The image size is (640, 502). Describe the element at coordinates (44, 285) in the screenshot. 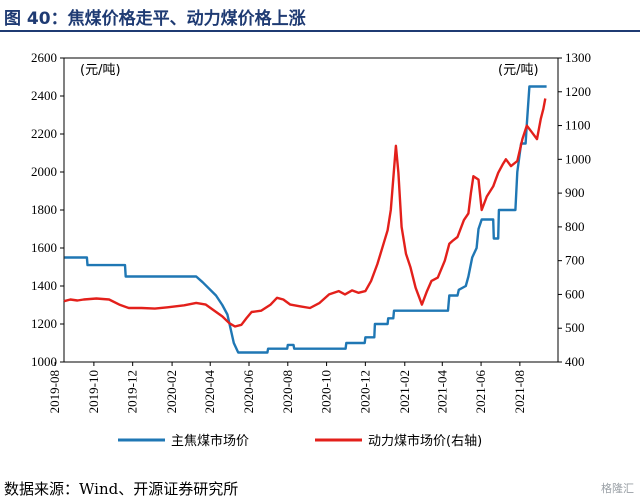

I see `left-tick-label: 1400` at that location.